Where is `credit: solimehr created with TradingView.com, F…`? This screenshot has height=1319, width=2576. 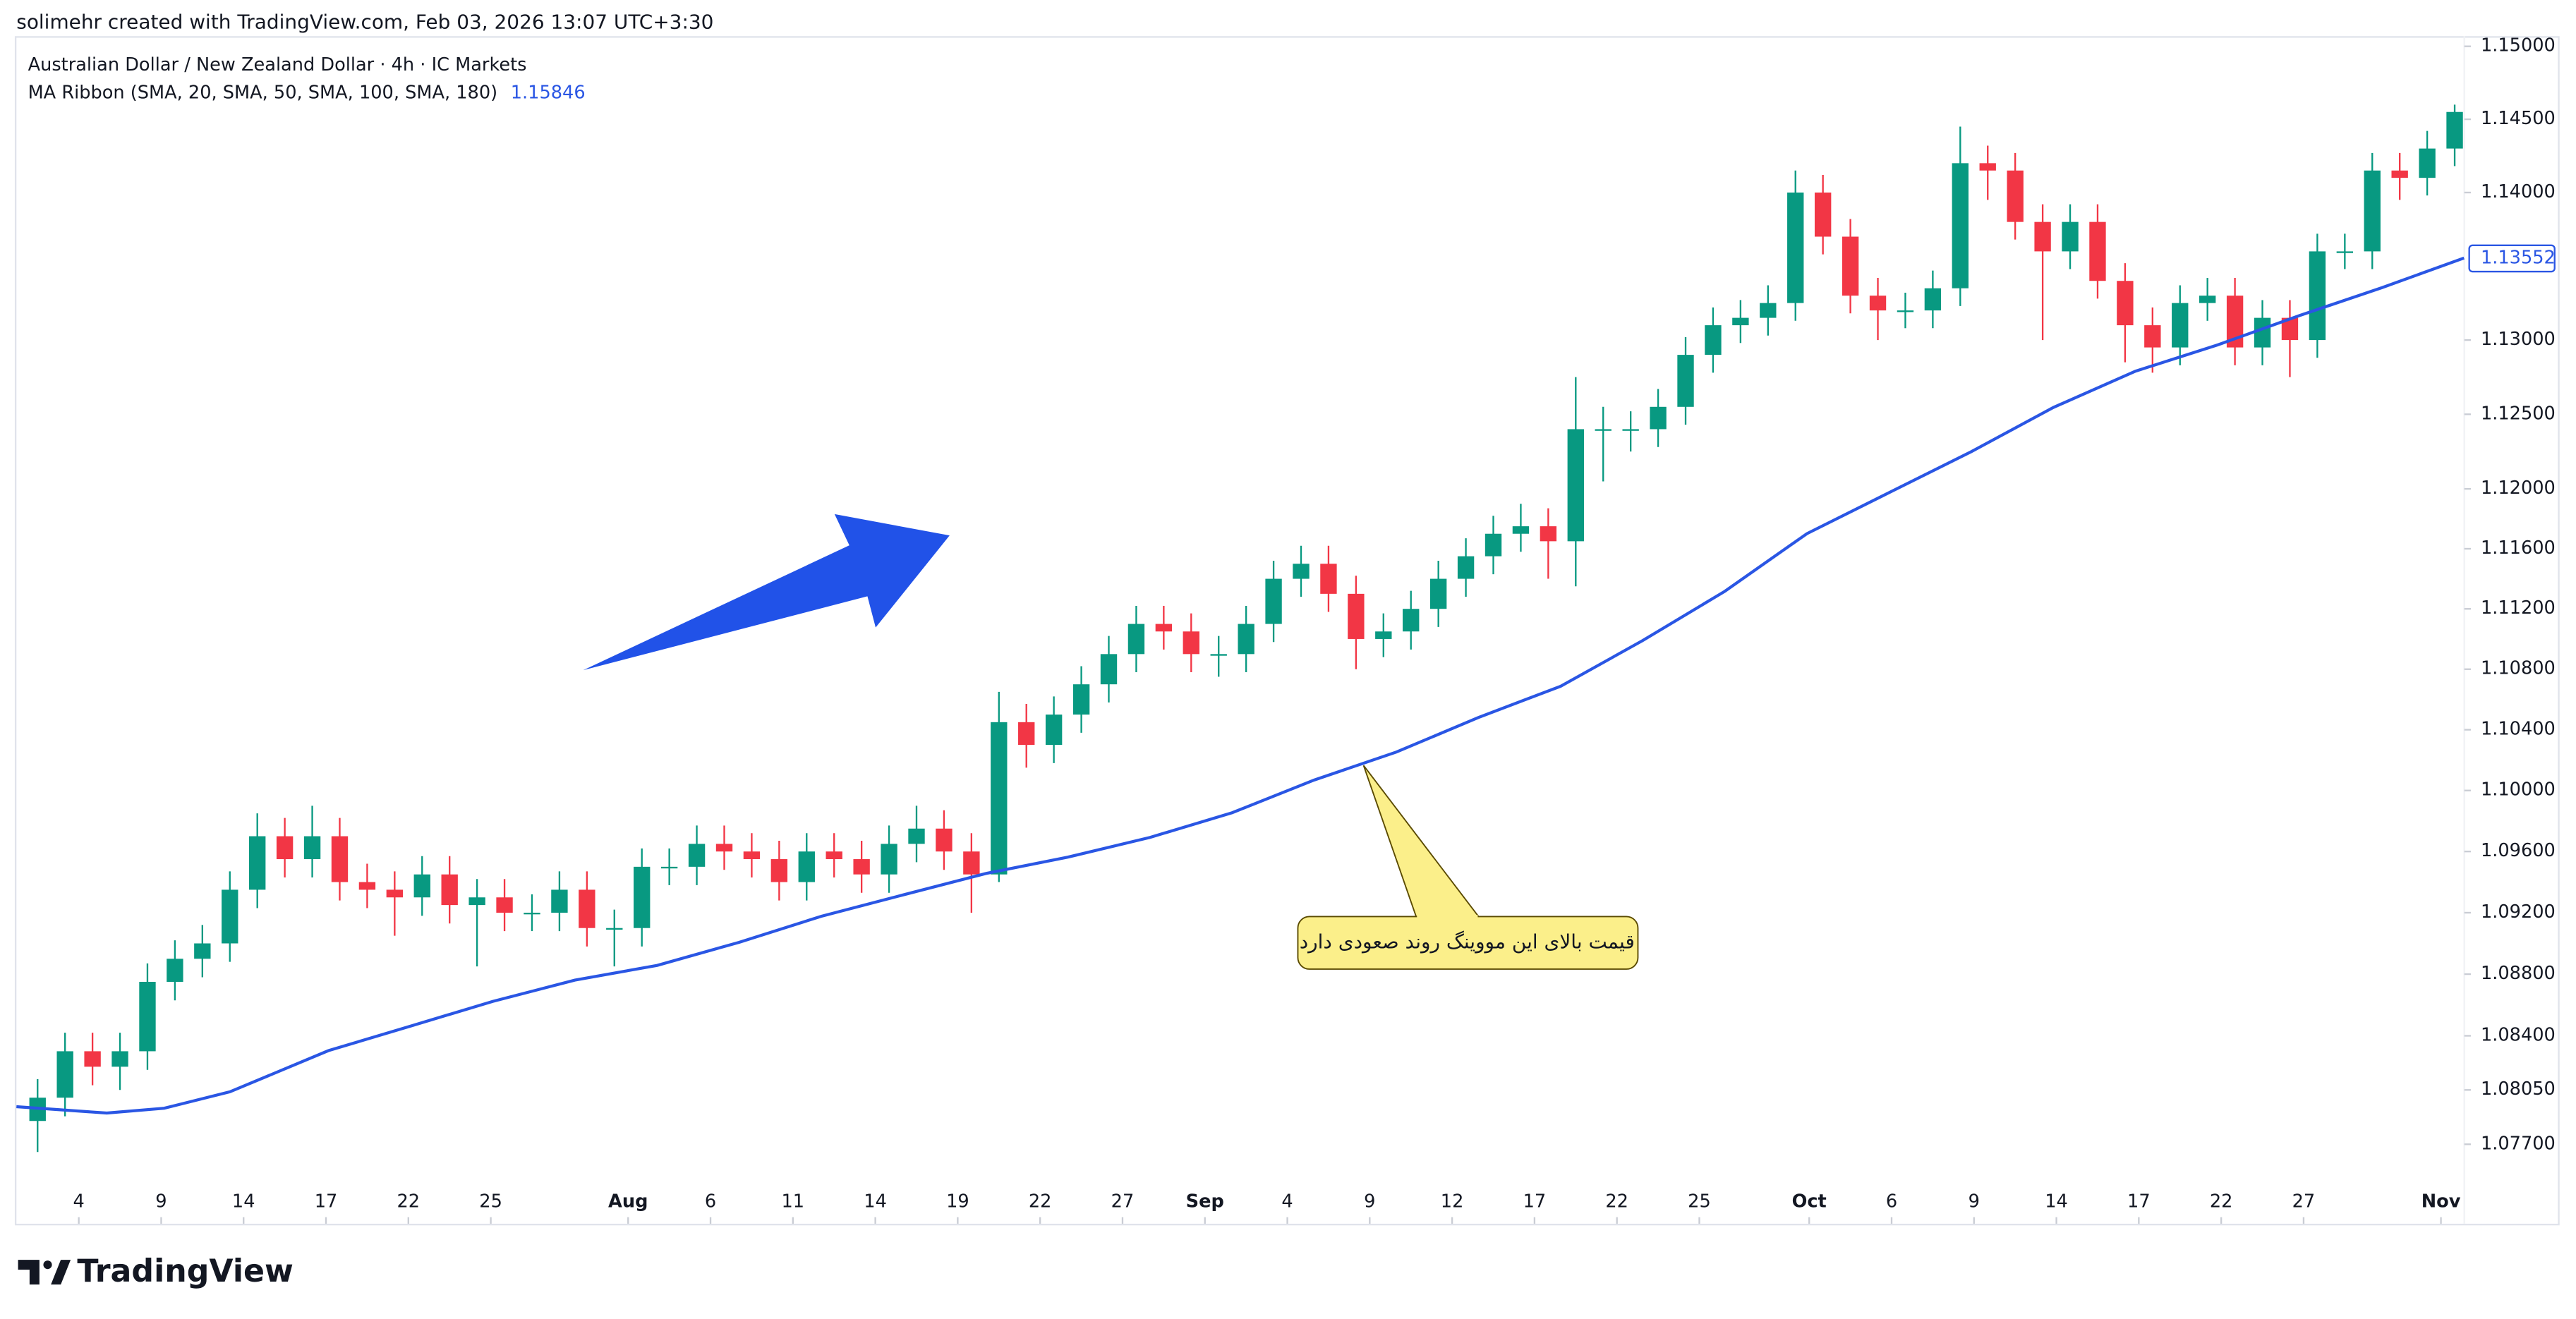
credit: solimehr created with TradingView.com, F… is located at coordinates (365, 22).